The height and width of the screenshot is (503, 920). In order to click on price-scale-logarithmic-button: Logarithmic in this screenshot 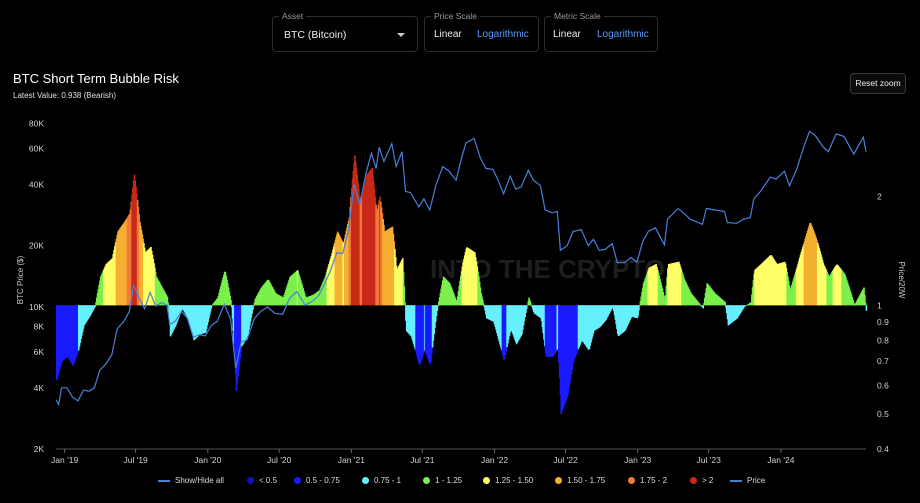, I will do `click(503, 34)`.